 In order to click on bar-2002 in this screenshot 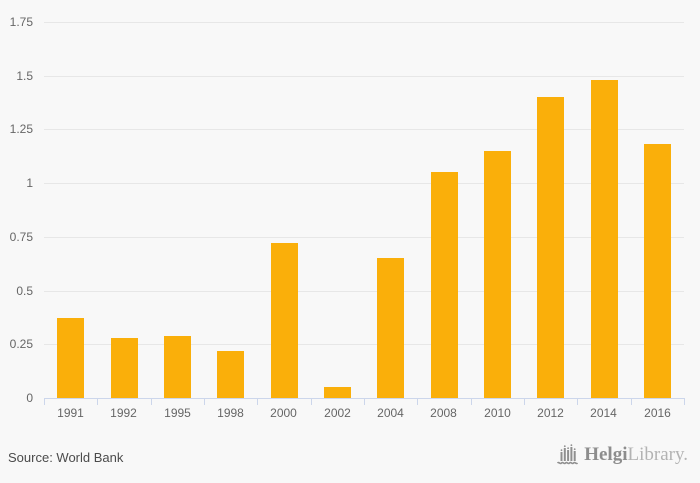, I will do `click(337, 392)`.